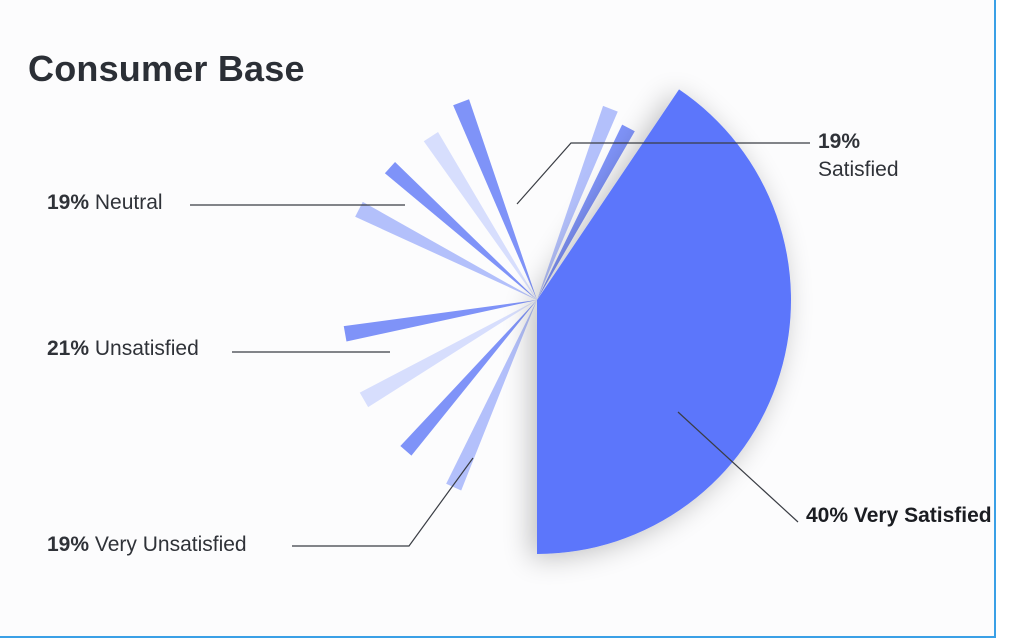  Describe the element at coordinates (839, 141) in the screenshot. I see `label-satisfied-pct: 19%` at that location.